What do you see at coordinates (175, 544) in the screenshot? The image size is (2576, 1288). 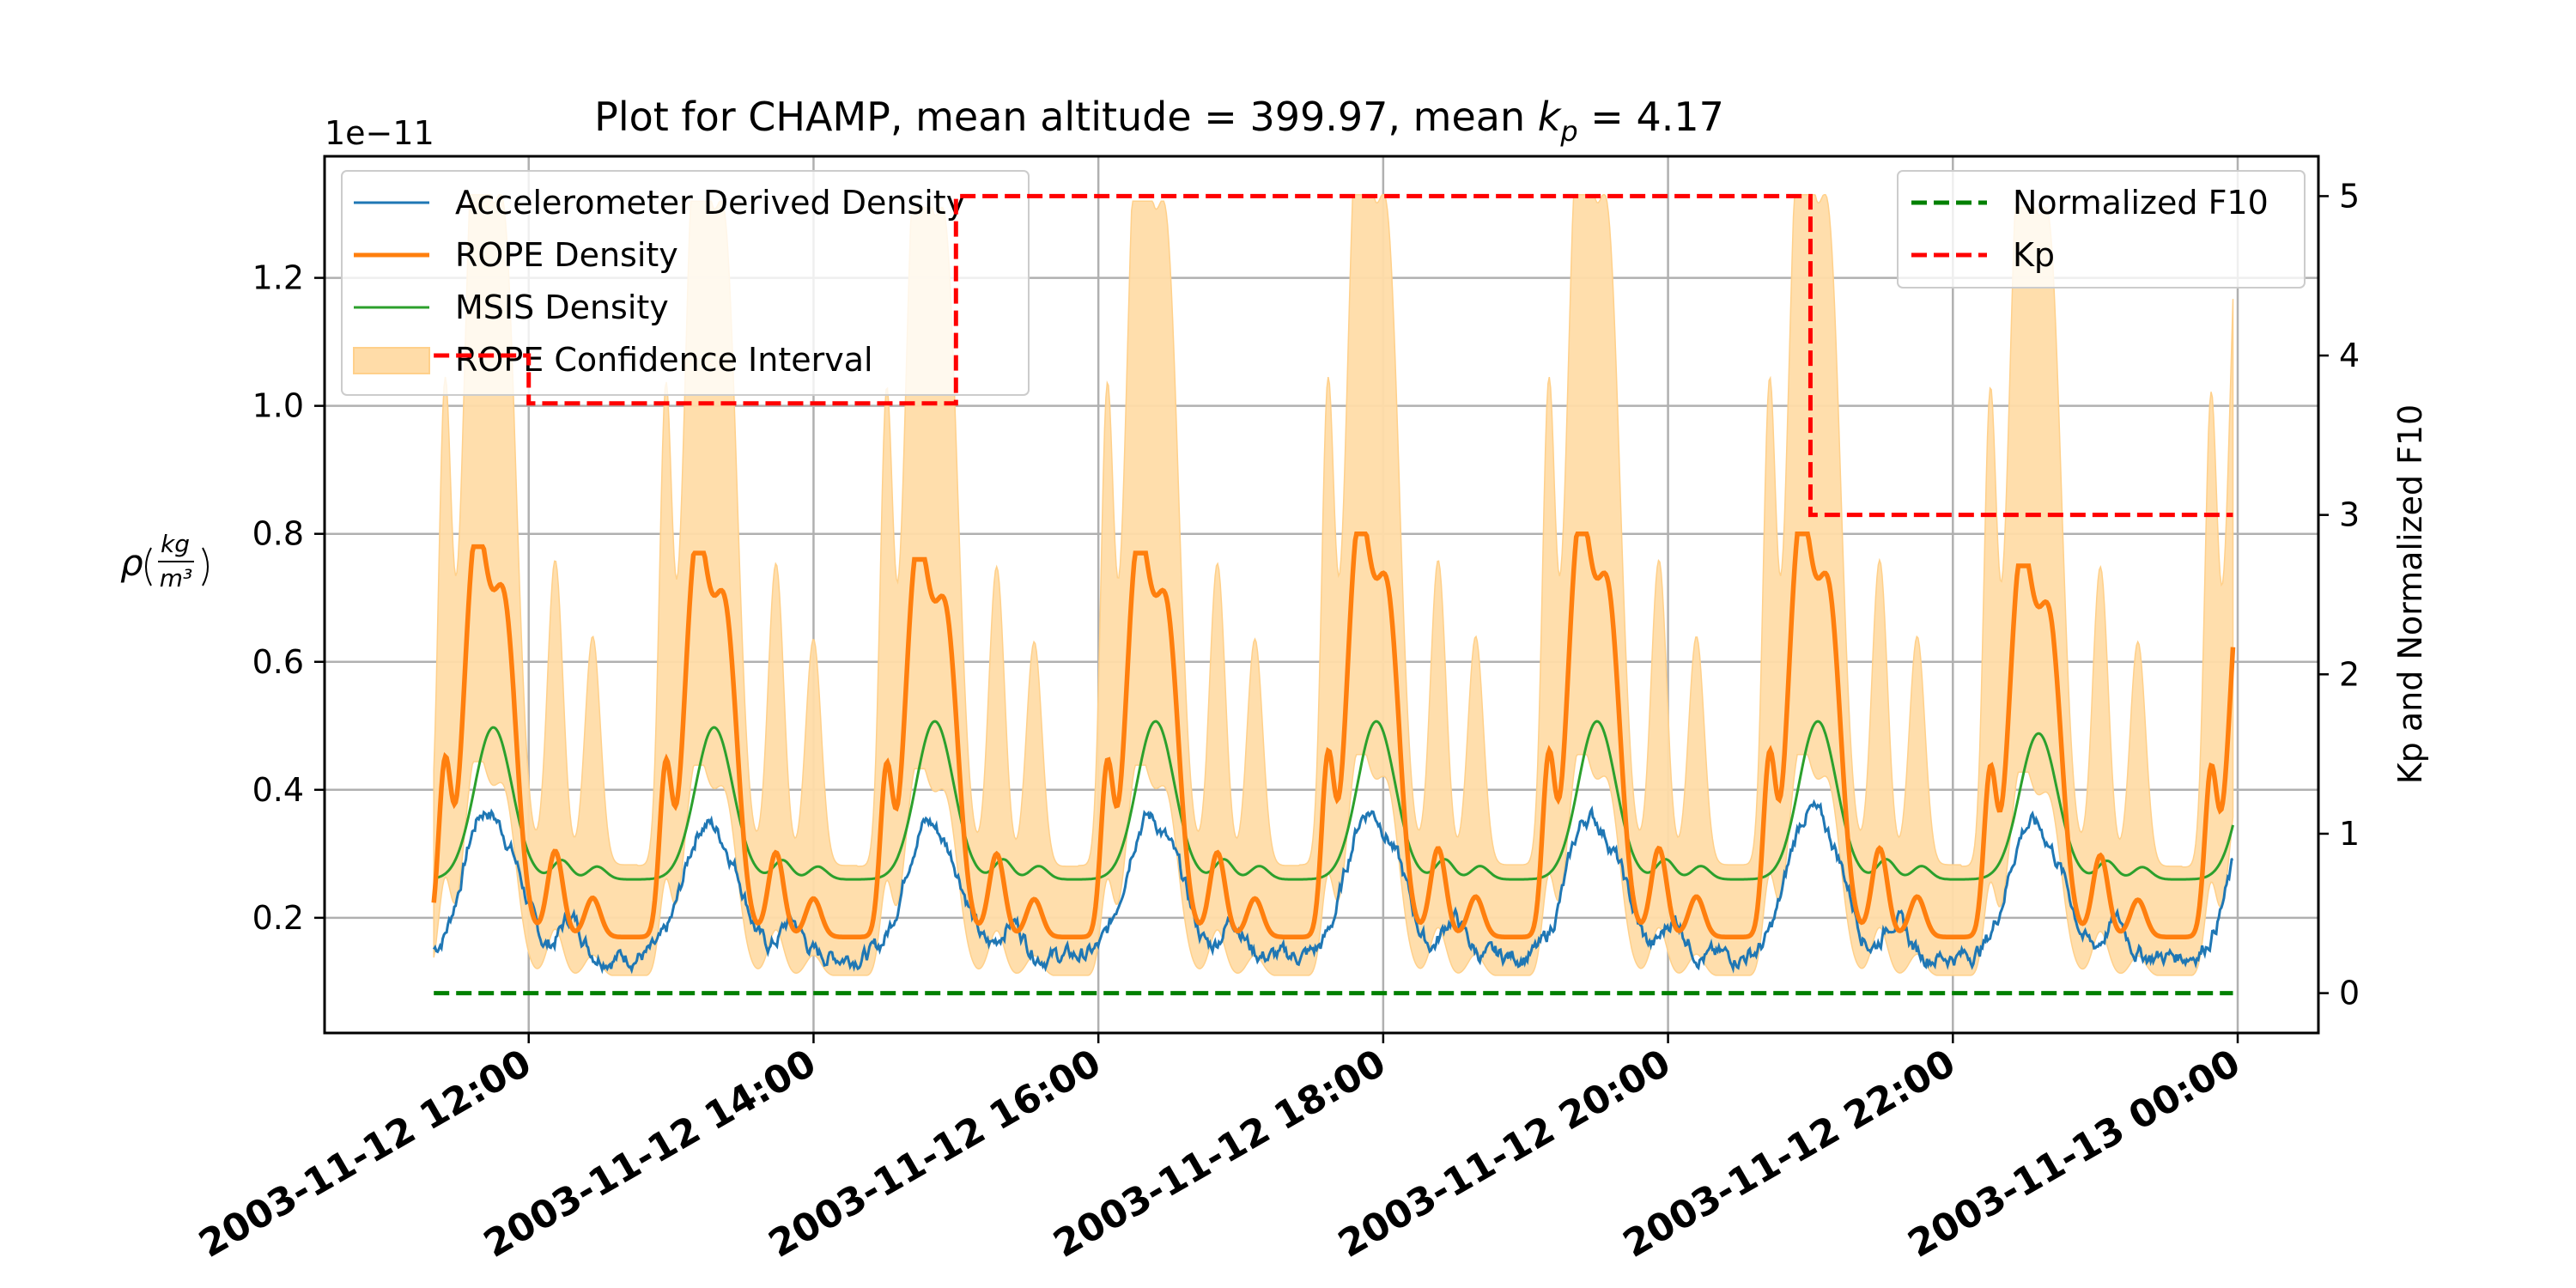 I see `unit-numerator: kg` at bounding box center [175, 544].